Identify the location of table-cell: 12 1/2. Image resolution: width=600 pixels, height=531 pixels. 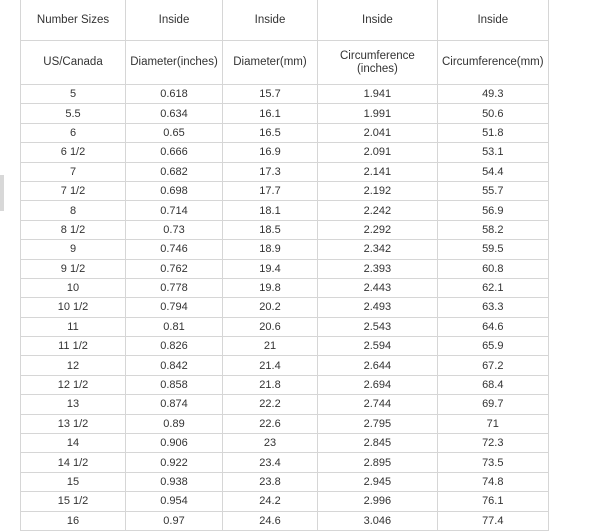
(73, 385).